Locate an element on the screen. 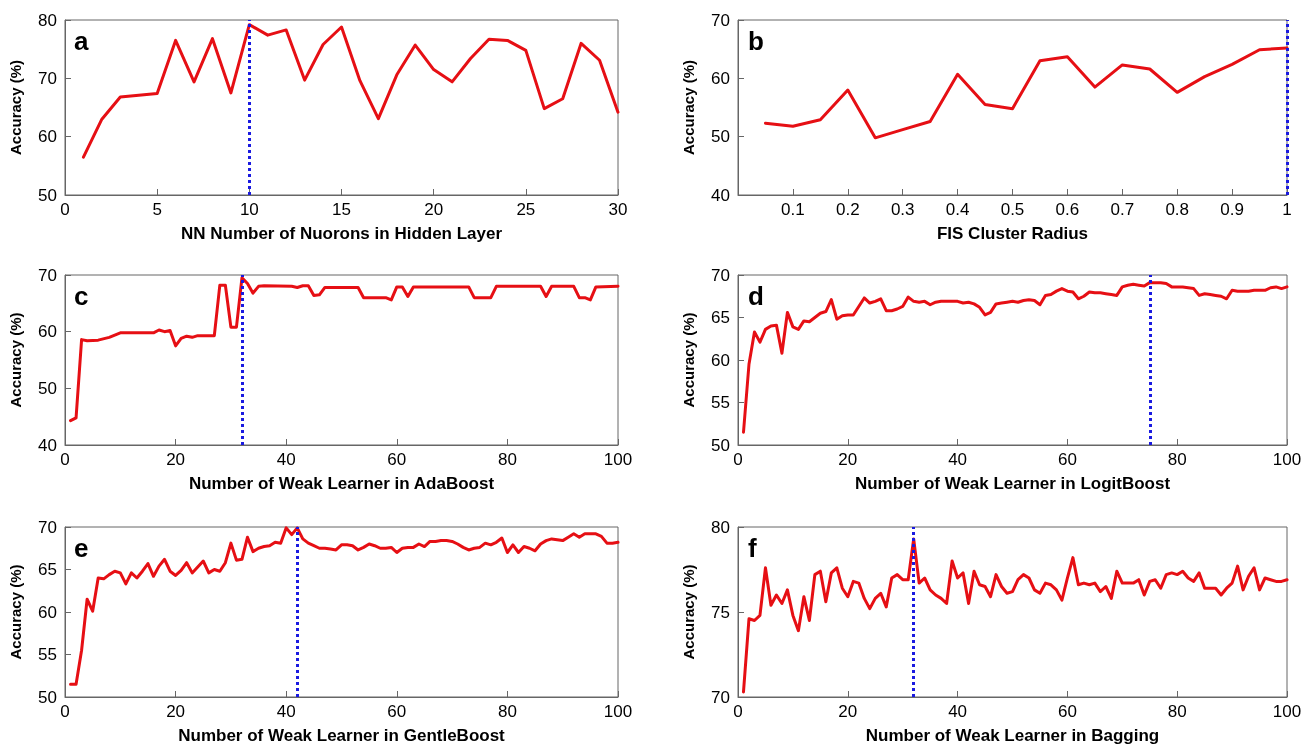 This screenshot has height=752, width=1309. annotation: d is located at coordinates (756, 296).